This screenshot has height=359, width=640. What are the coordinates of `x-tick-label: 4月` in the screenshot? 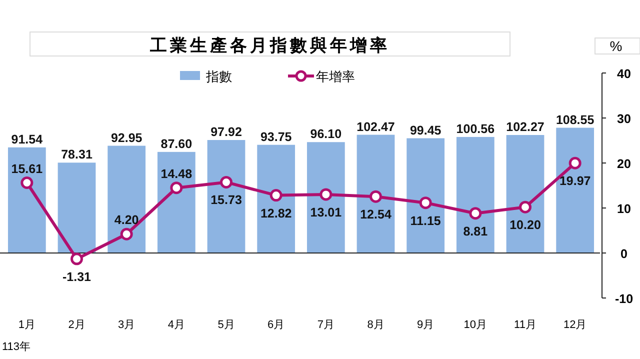 It's located at (176, 325).